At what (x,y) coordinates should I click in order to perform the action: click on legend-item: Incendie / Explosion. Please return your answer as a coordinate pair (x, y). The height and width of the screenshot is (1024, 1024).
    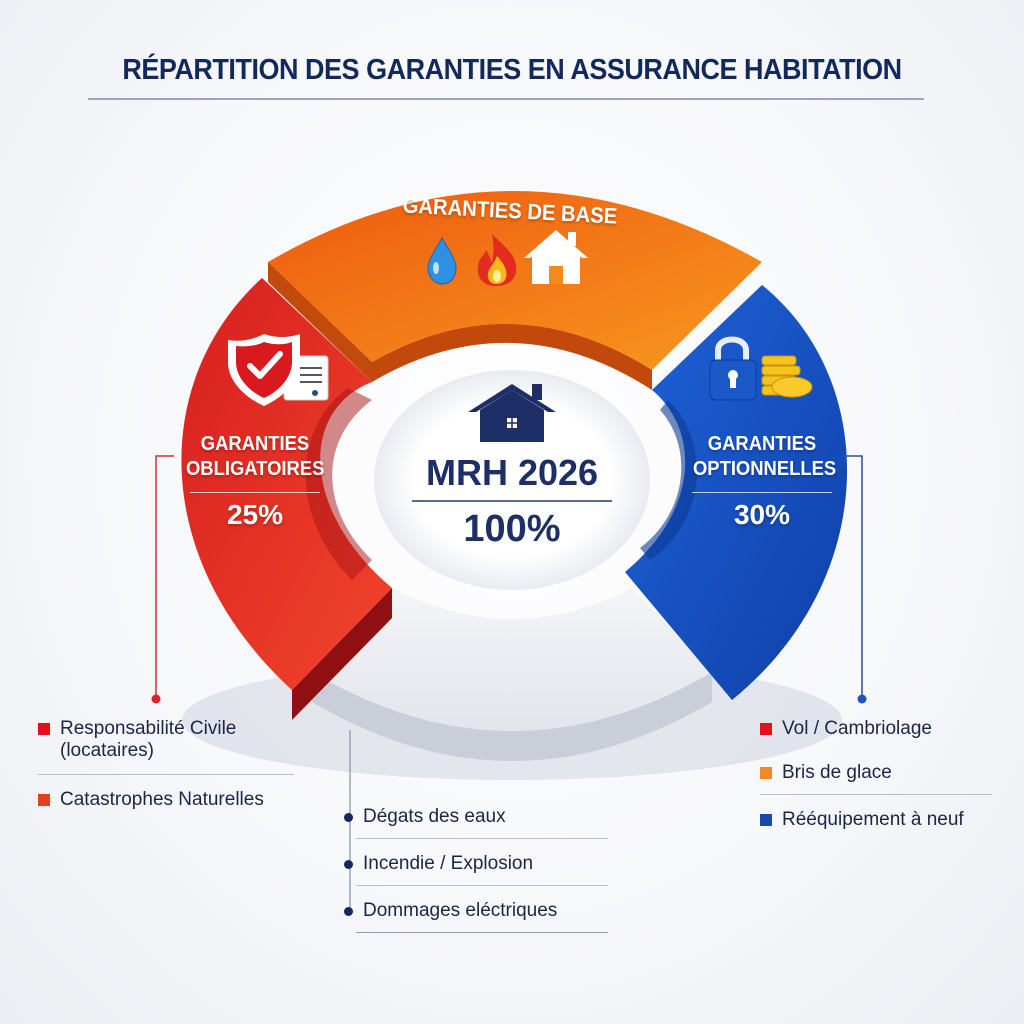
    Looking at the image, I should click on (476, 868).